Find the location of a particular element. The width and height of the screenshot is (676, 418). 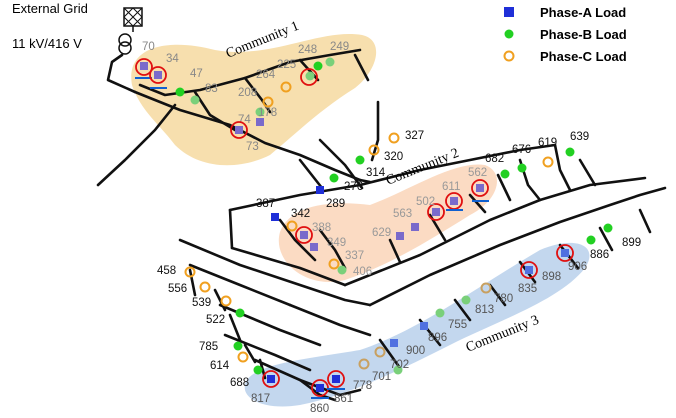

node-label-611: 611 is located at coordinates (451, 187).